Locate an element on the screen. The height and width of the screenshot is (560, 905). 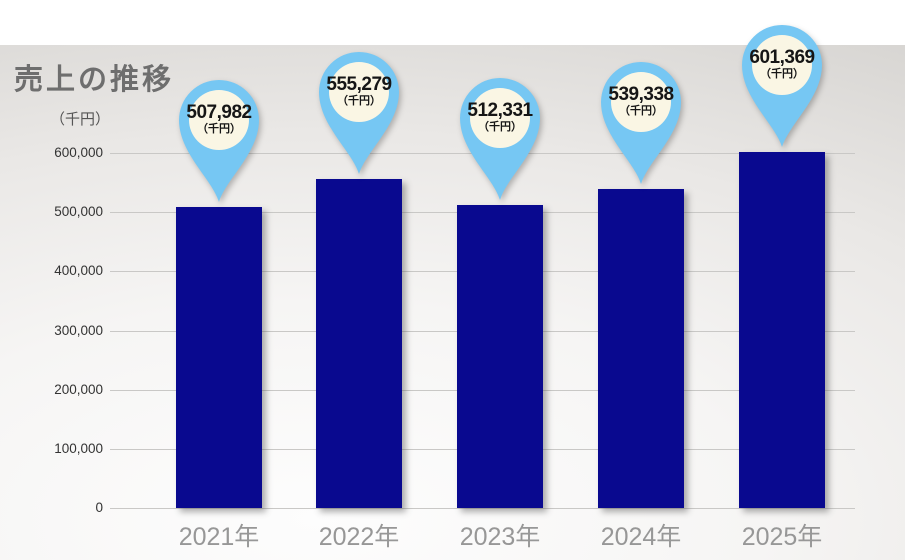
value-pin-2021: 507,982 （千円） is located at coordinates (219, 141).